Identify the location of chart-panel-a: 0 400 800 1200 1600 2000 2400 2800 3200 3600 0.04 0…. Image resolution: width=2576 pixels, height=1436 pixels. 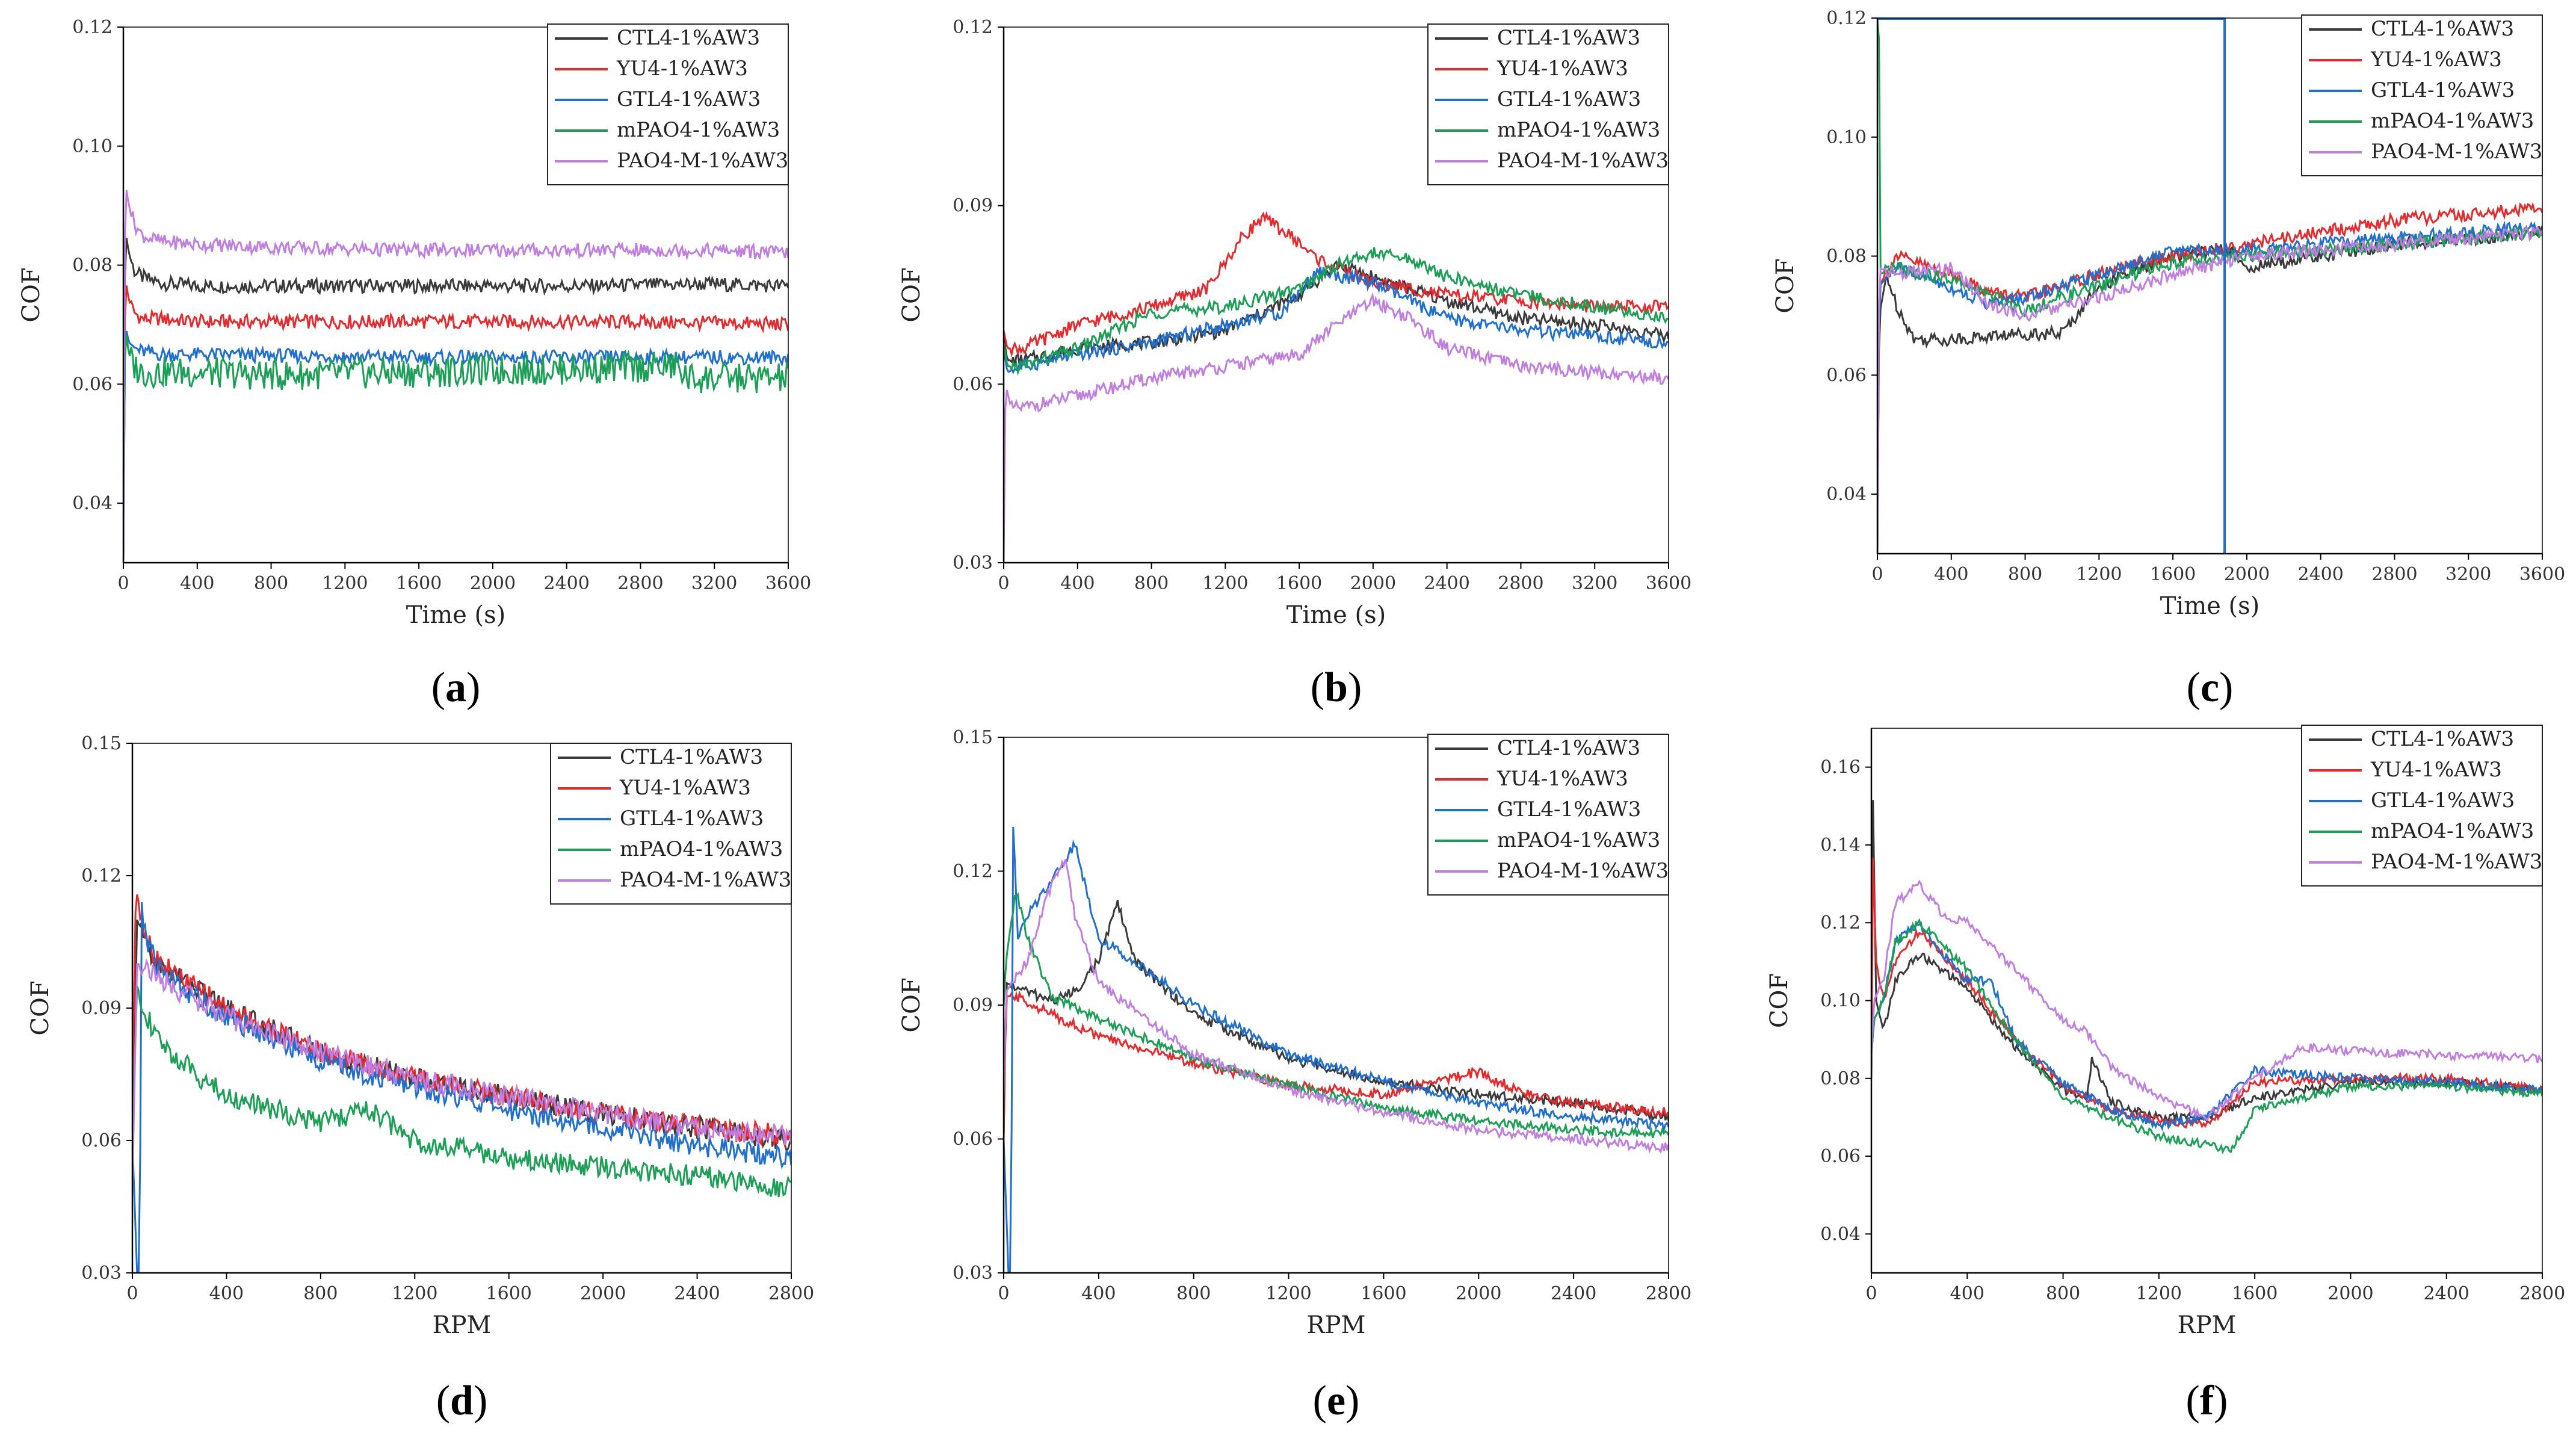
(414, 364).